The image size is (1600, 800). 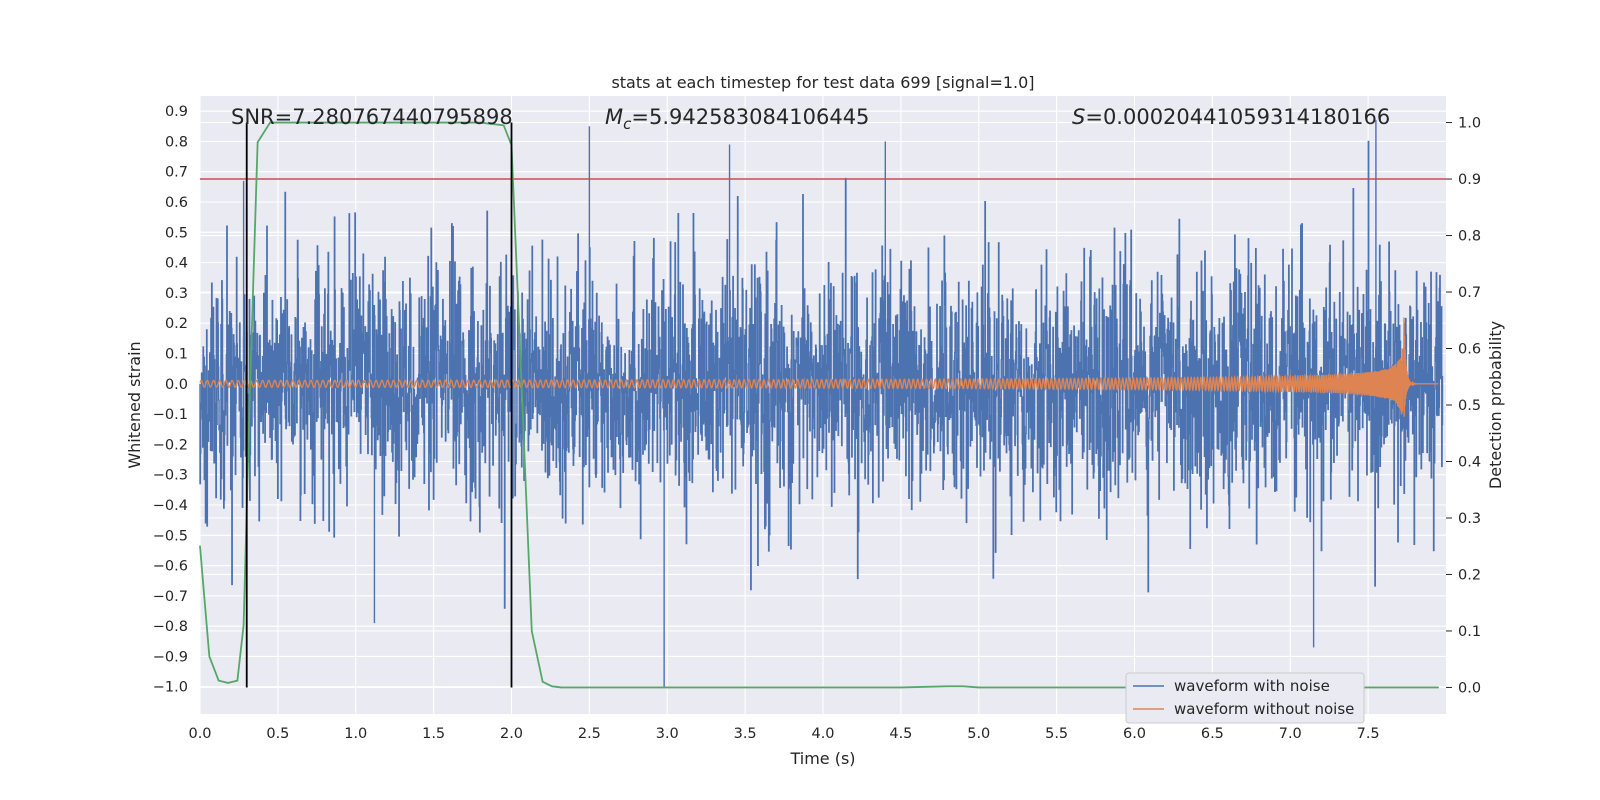 What do you see at coordinates (176, 233) in the screenshot?
I see `y-tick-label: 0.5` at bounding box center [176, 233].